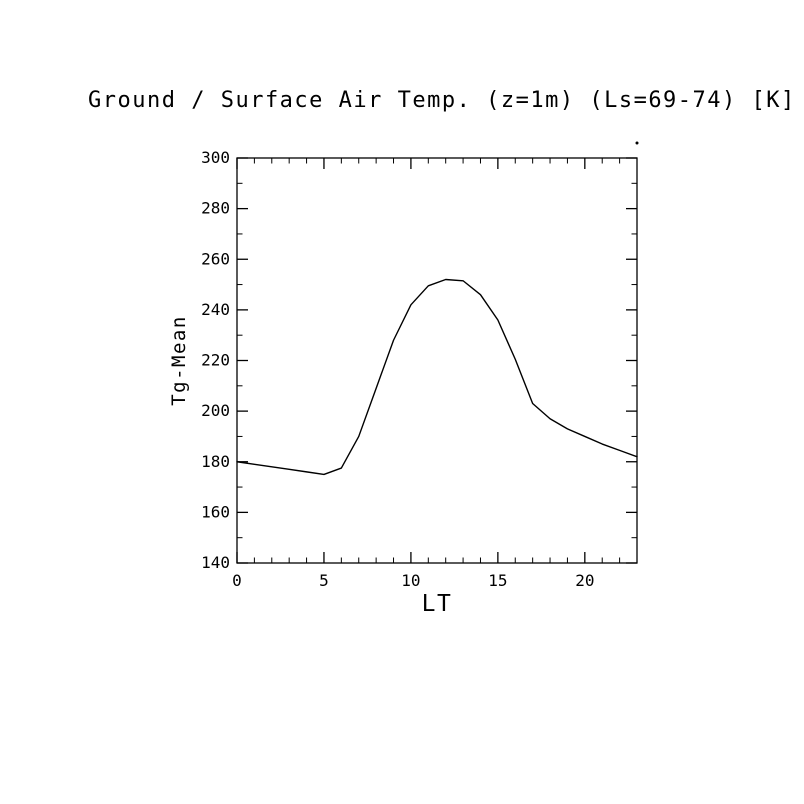 The image size is (804, 804). I want to click on y-tick-label: 180, so click(215, 461).